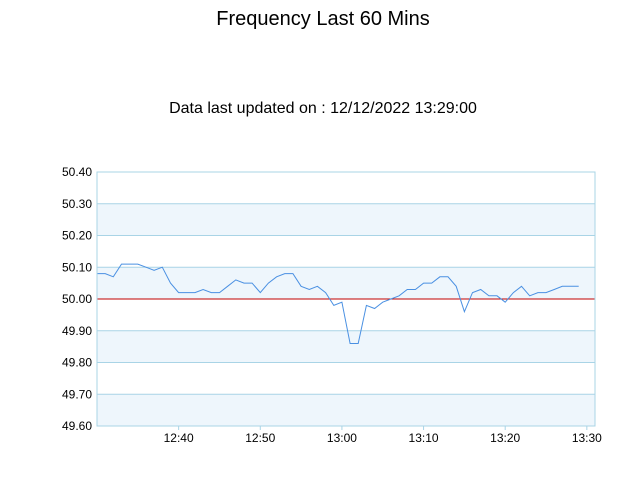 The image size is (626, 491). Describe the element at coordinates (77, 331) in the screenshot. I see `y-tick-label: 49.90` at that location.